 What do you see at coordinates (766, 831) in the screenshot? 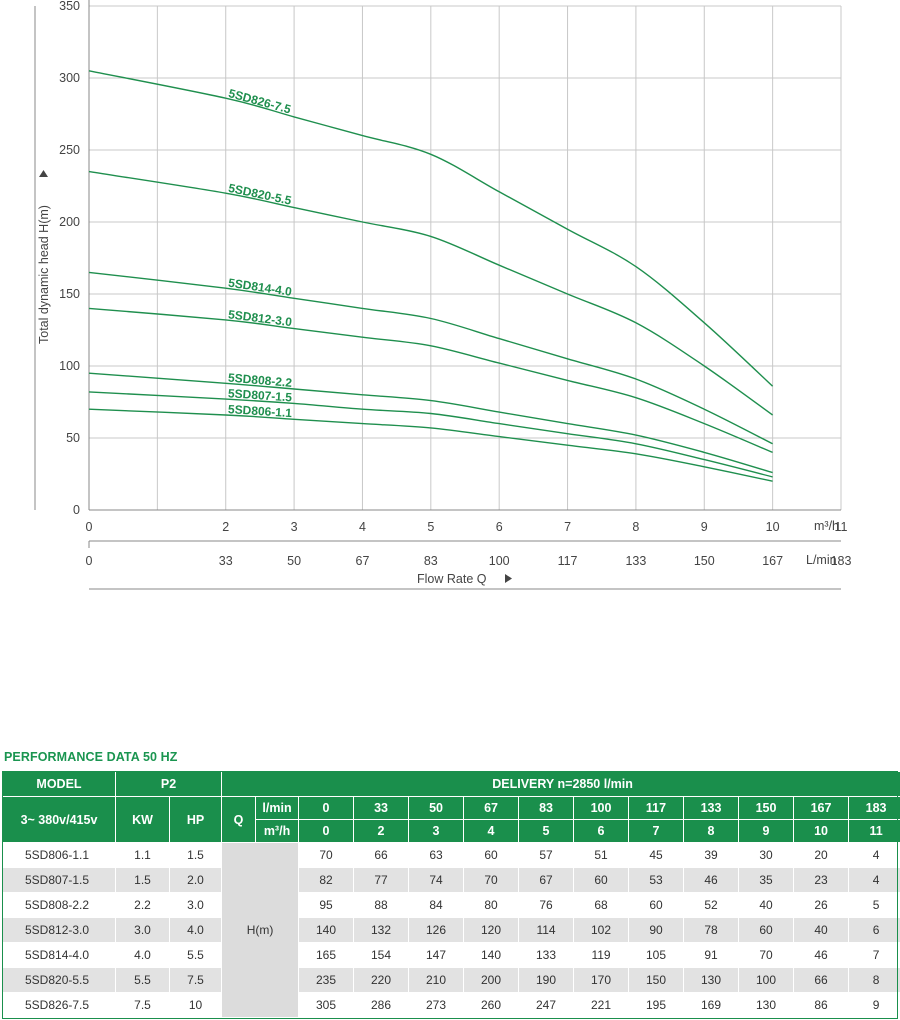
I see `header-m3h-value: 9` at bounding box center [766, 831].